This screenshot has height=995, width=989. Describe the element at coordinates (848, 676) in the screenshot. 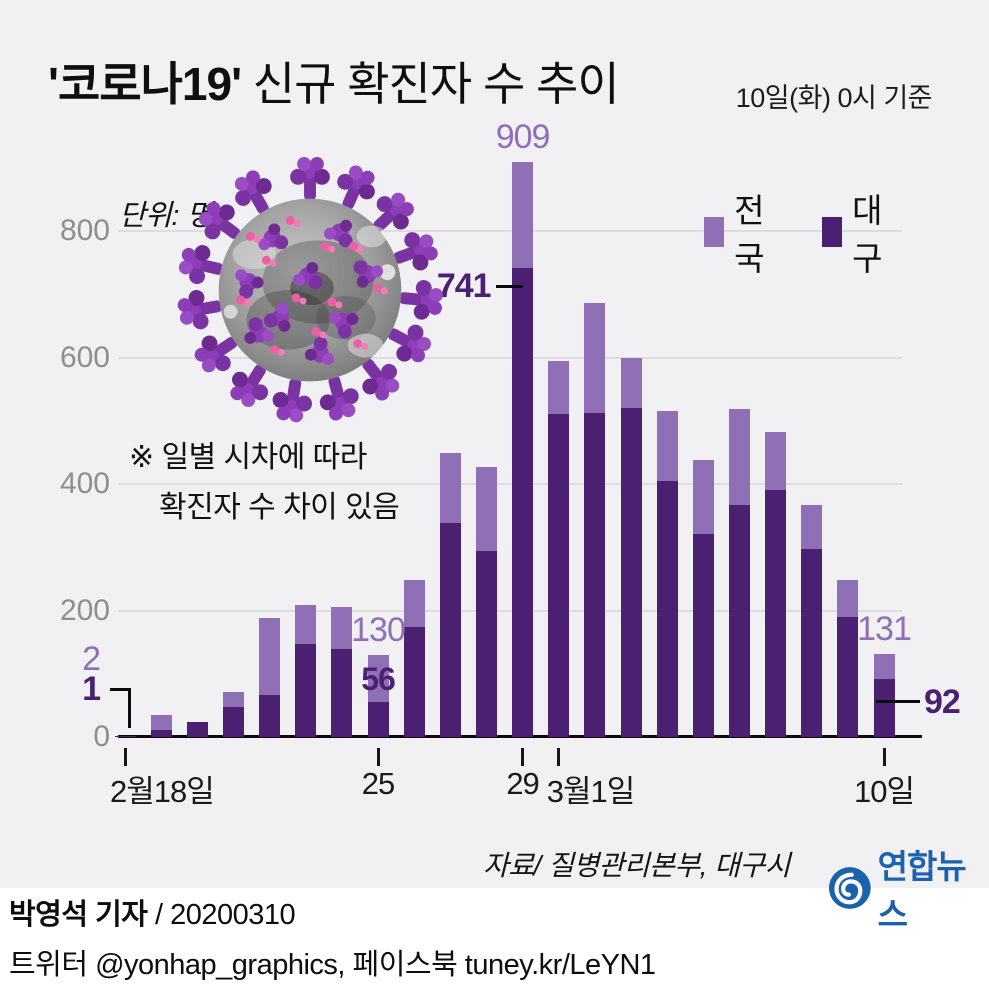

I see `bar-daegu-3월9일` at that location.